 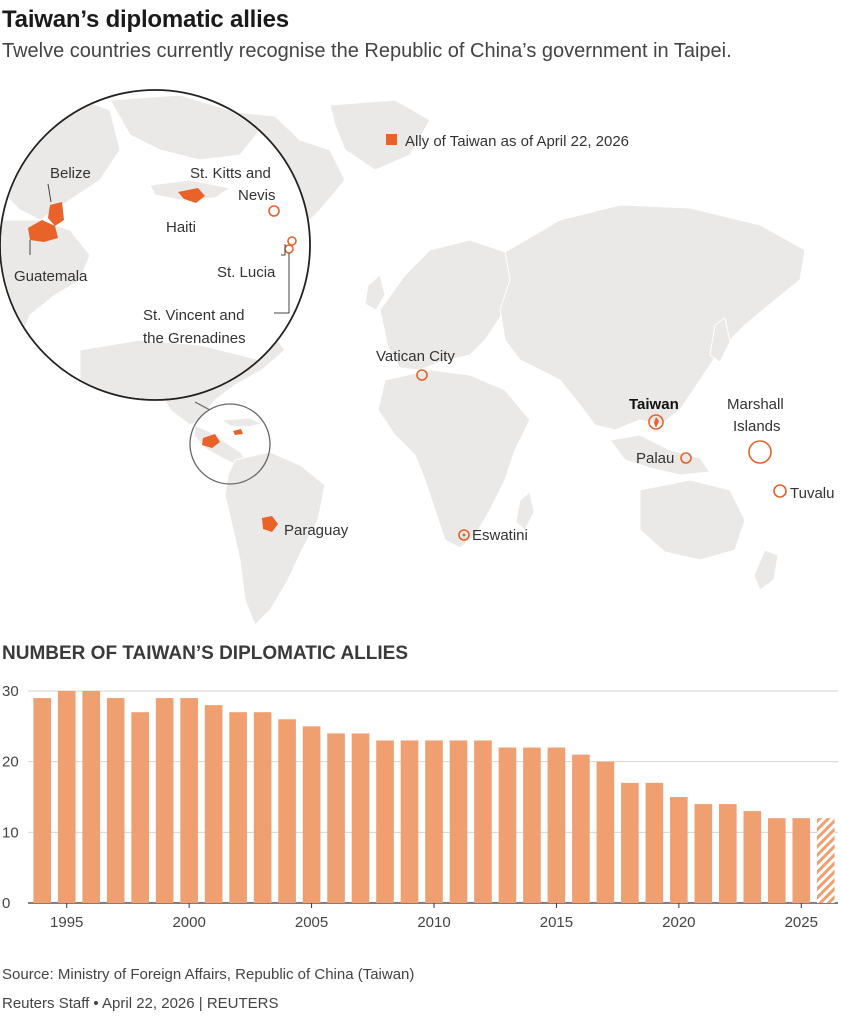 What do you see at coordinates (454, 459) in the screenshot?
I see `africa-land` at bounding box center [454, 459].